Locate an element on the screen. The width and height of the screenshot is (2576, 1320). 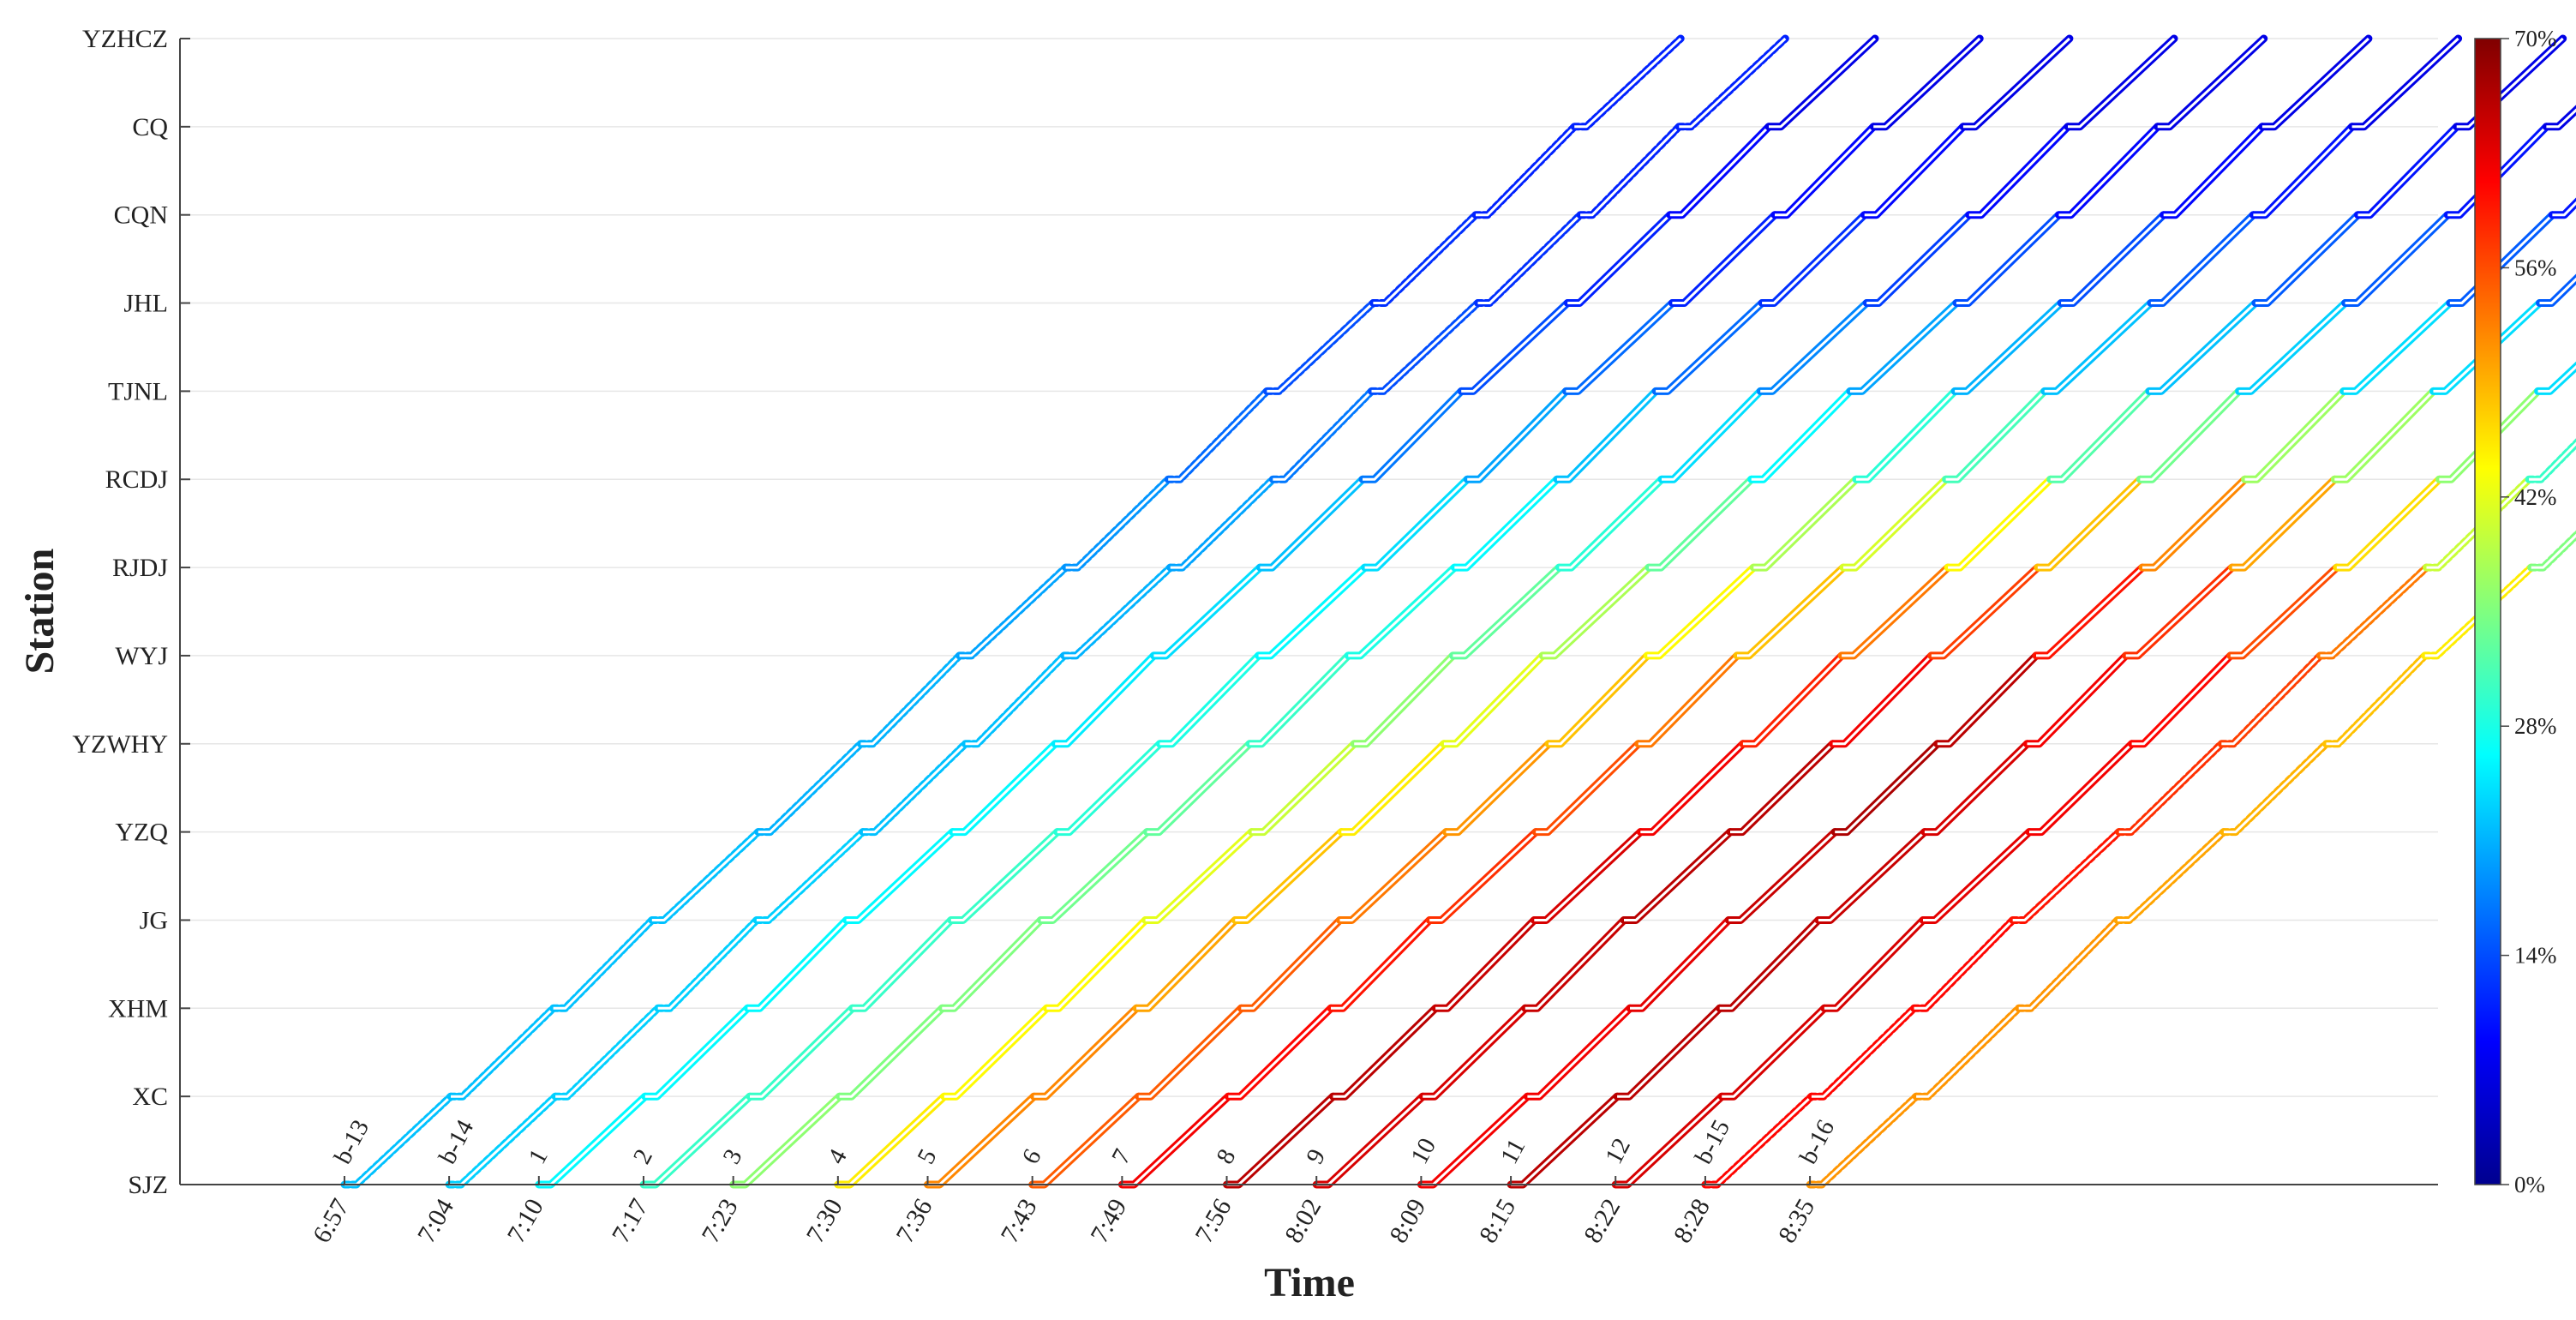
colorbar-label: 14% is located at coordinates (2535, 956).